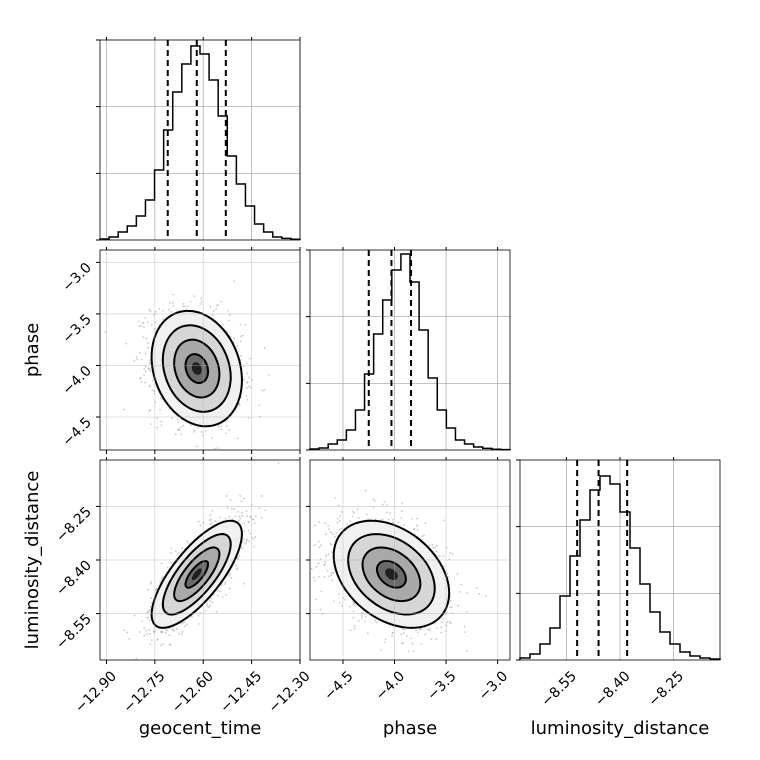 The width and height of the screenshot is (760, 760). I want to click on contour-line, so click(196, 574).